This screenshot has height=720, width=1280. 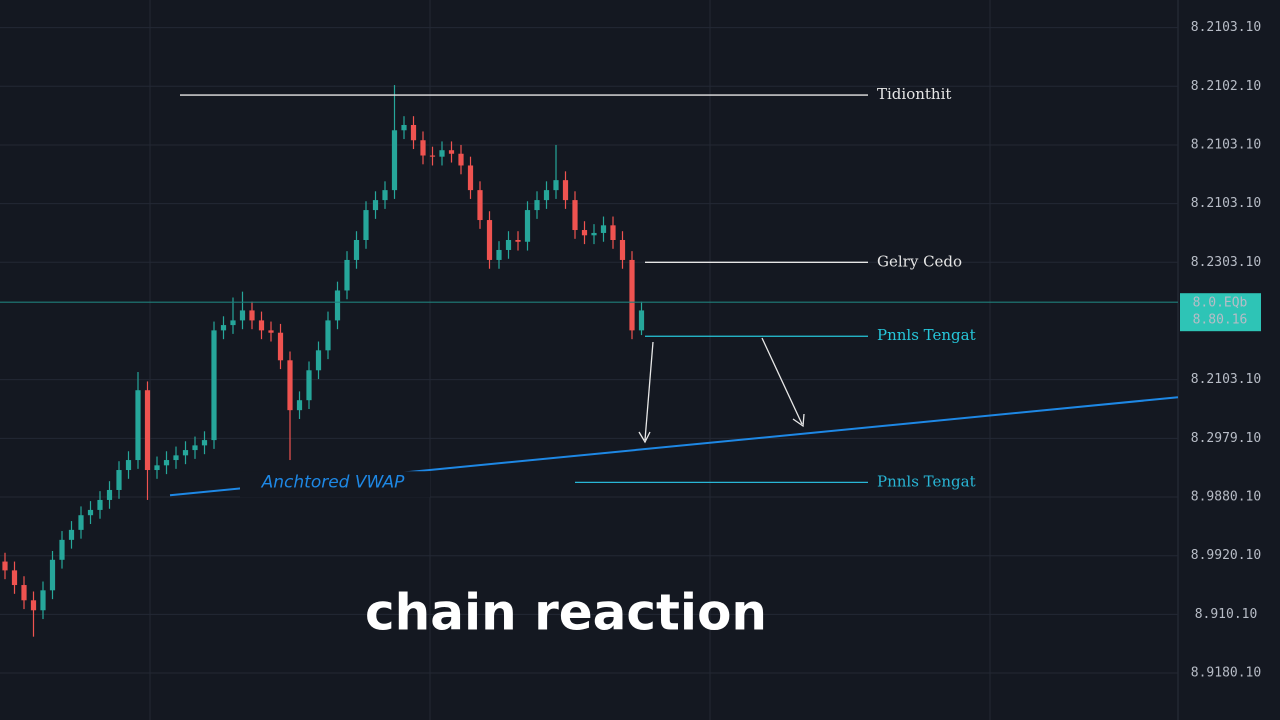 What do you see at coordinates (1226, 438) in the screenshot?
I see `y-tick-label: 8.2979.10` at bounding box center [1226, 438].